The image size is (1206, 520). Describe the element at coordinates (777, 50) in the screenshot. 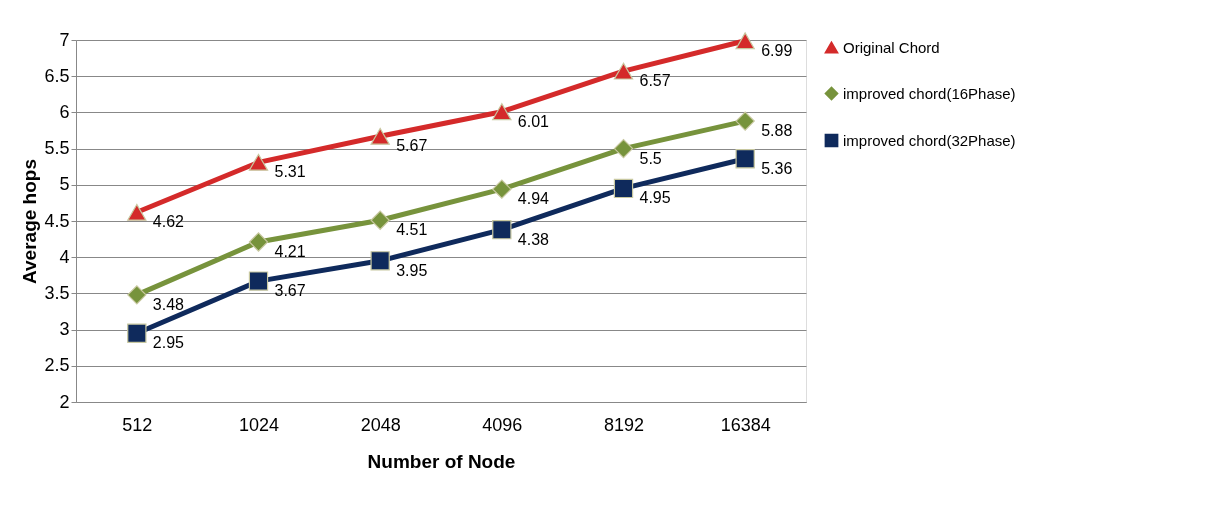

I see `data-label: 6.99` at that location.